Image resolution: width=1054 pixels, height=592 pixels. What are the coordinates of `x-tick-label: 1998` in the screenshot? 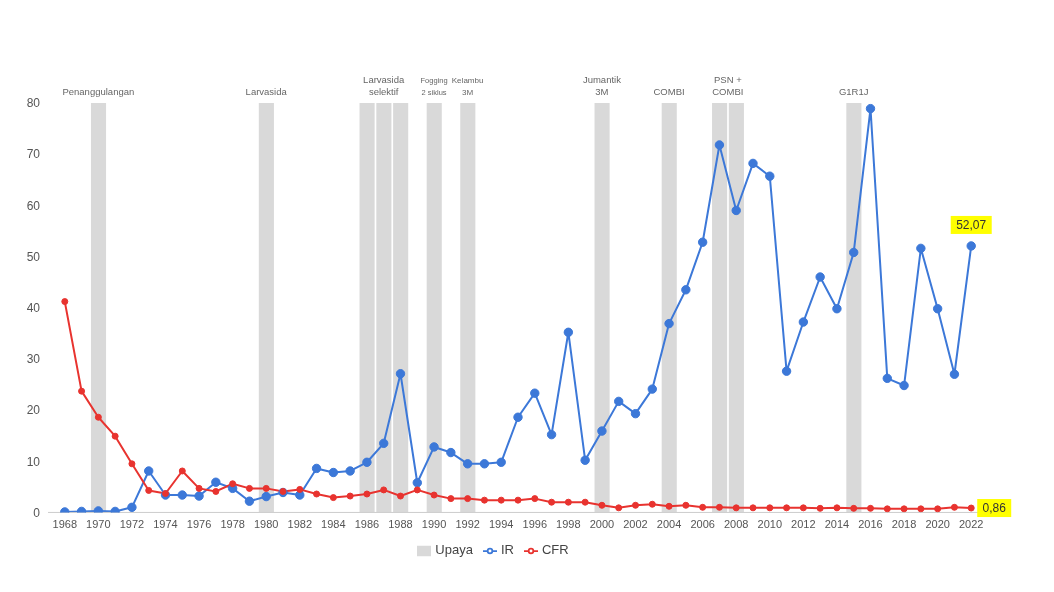 It's located at (568, 524).